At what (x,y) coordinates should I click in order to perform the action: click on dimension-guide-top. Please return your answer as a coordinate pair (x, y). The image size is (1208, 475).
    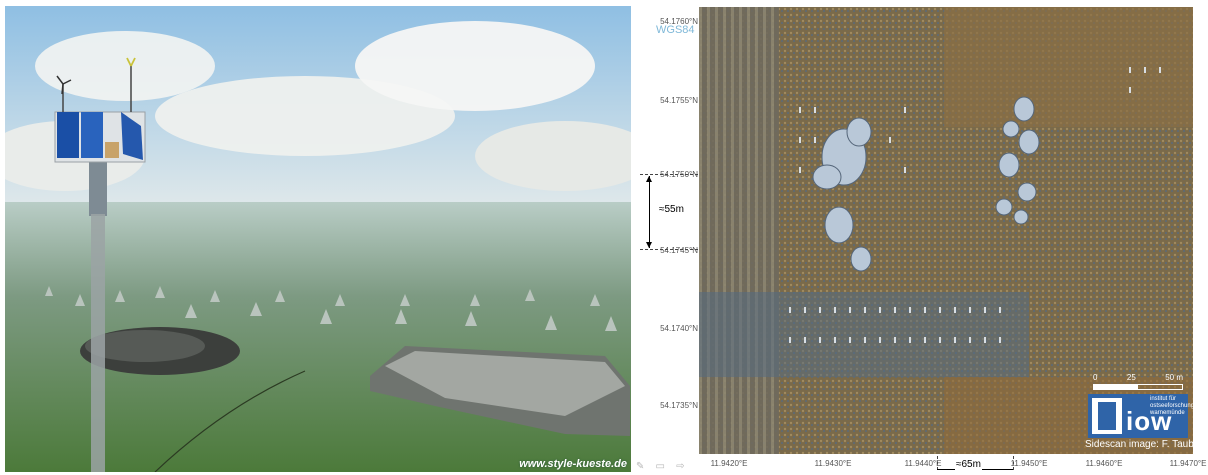
    Looking at the image, I should click on (669, 174).